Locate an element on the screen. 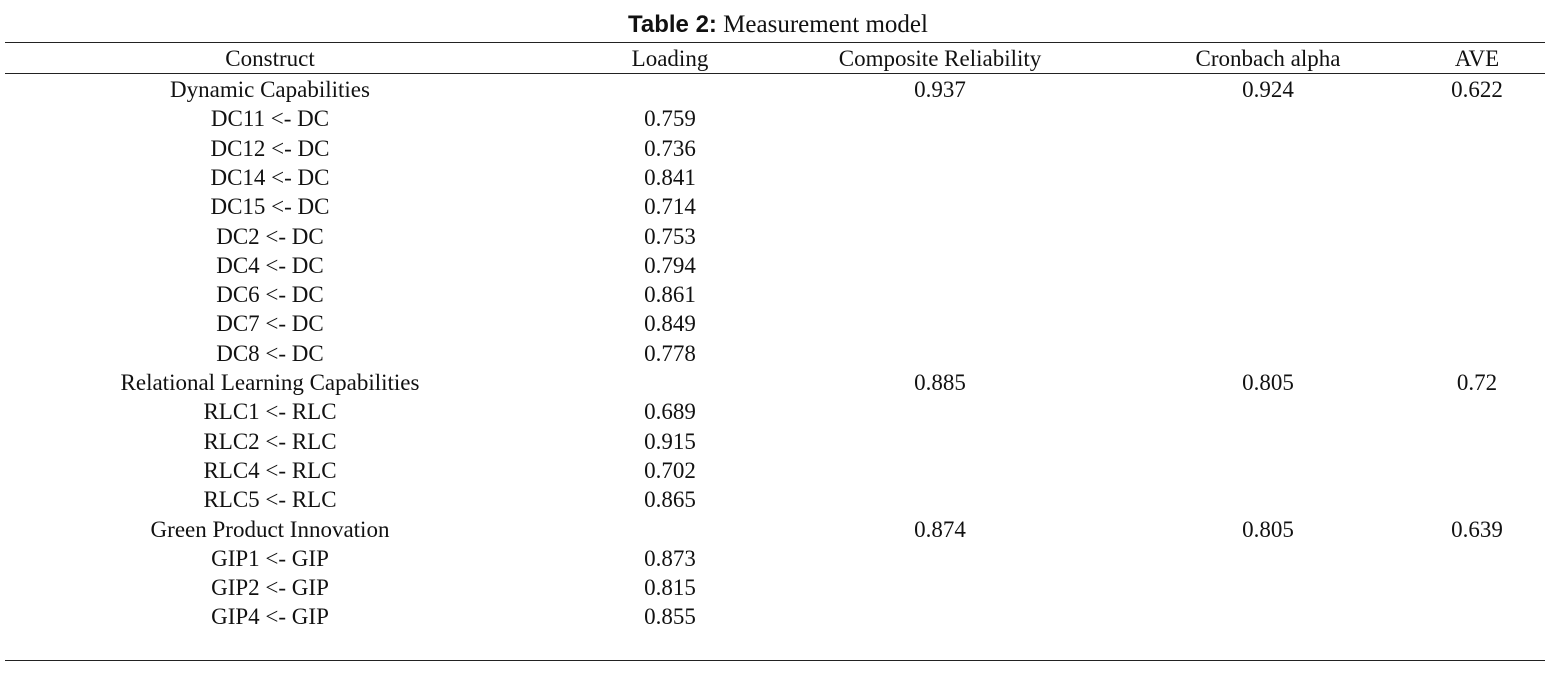 This screenshot has width=1556, height=677. construct-cell: DC14 <- DC is located at coordinates (270, 177).